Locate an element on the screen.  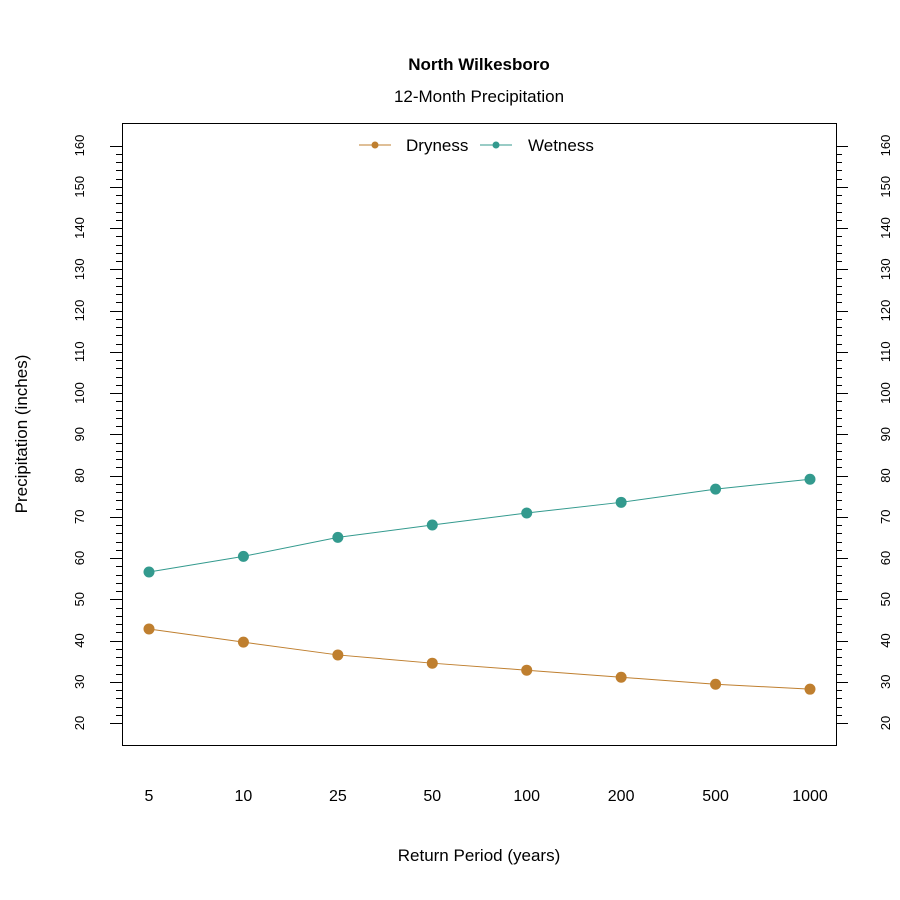
y-tick-label-right: 30 is located at coordinates (885, 682).